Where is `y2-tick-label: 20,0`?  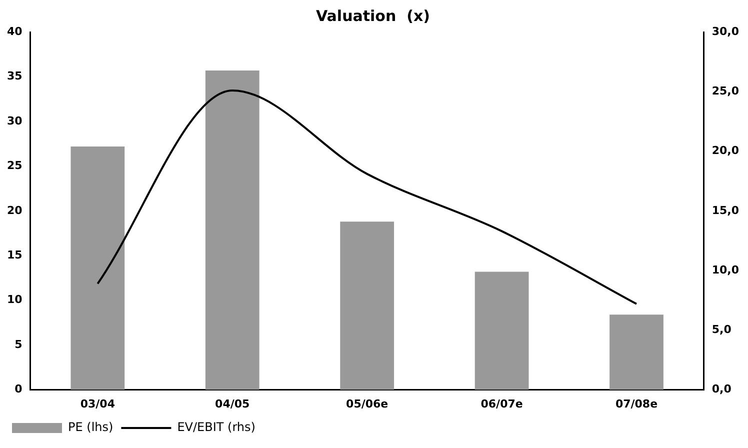
y2-tick-label: 20,0 is located at coordinates (726, 151).